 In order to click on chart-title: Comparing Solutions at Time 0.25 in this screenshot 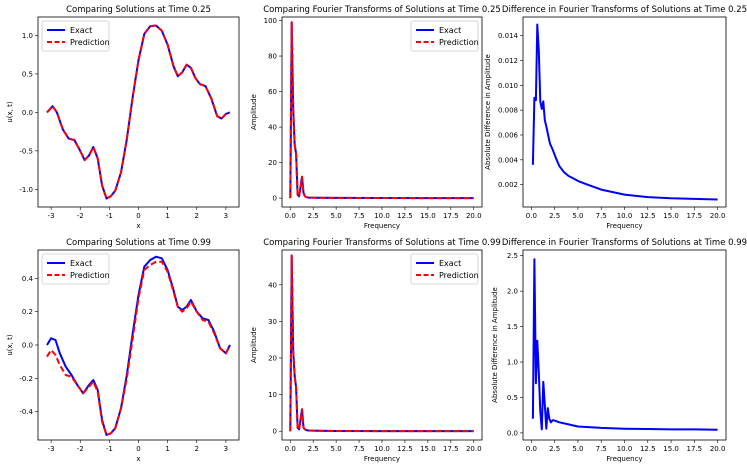, I will do `click(138, 10)`.